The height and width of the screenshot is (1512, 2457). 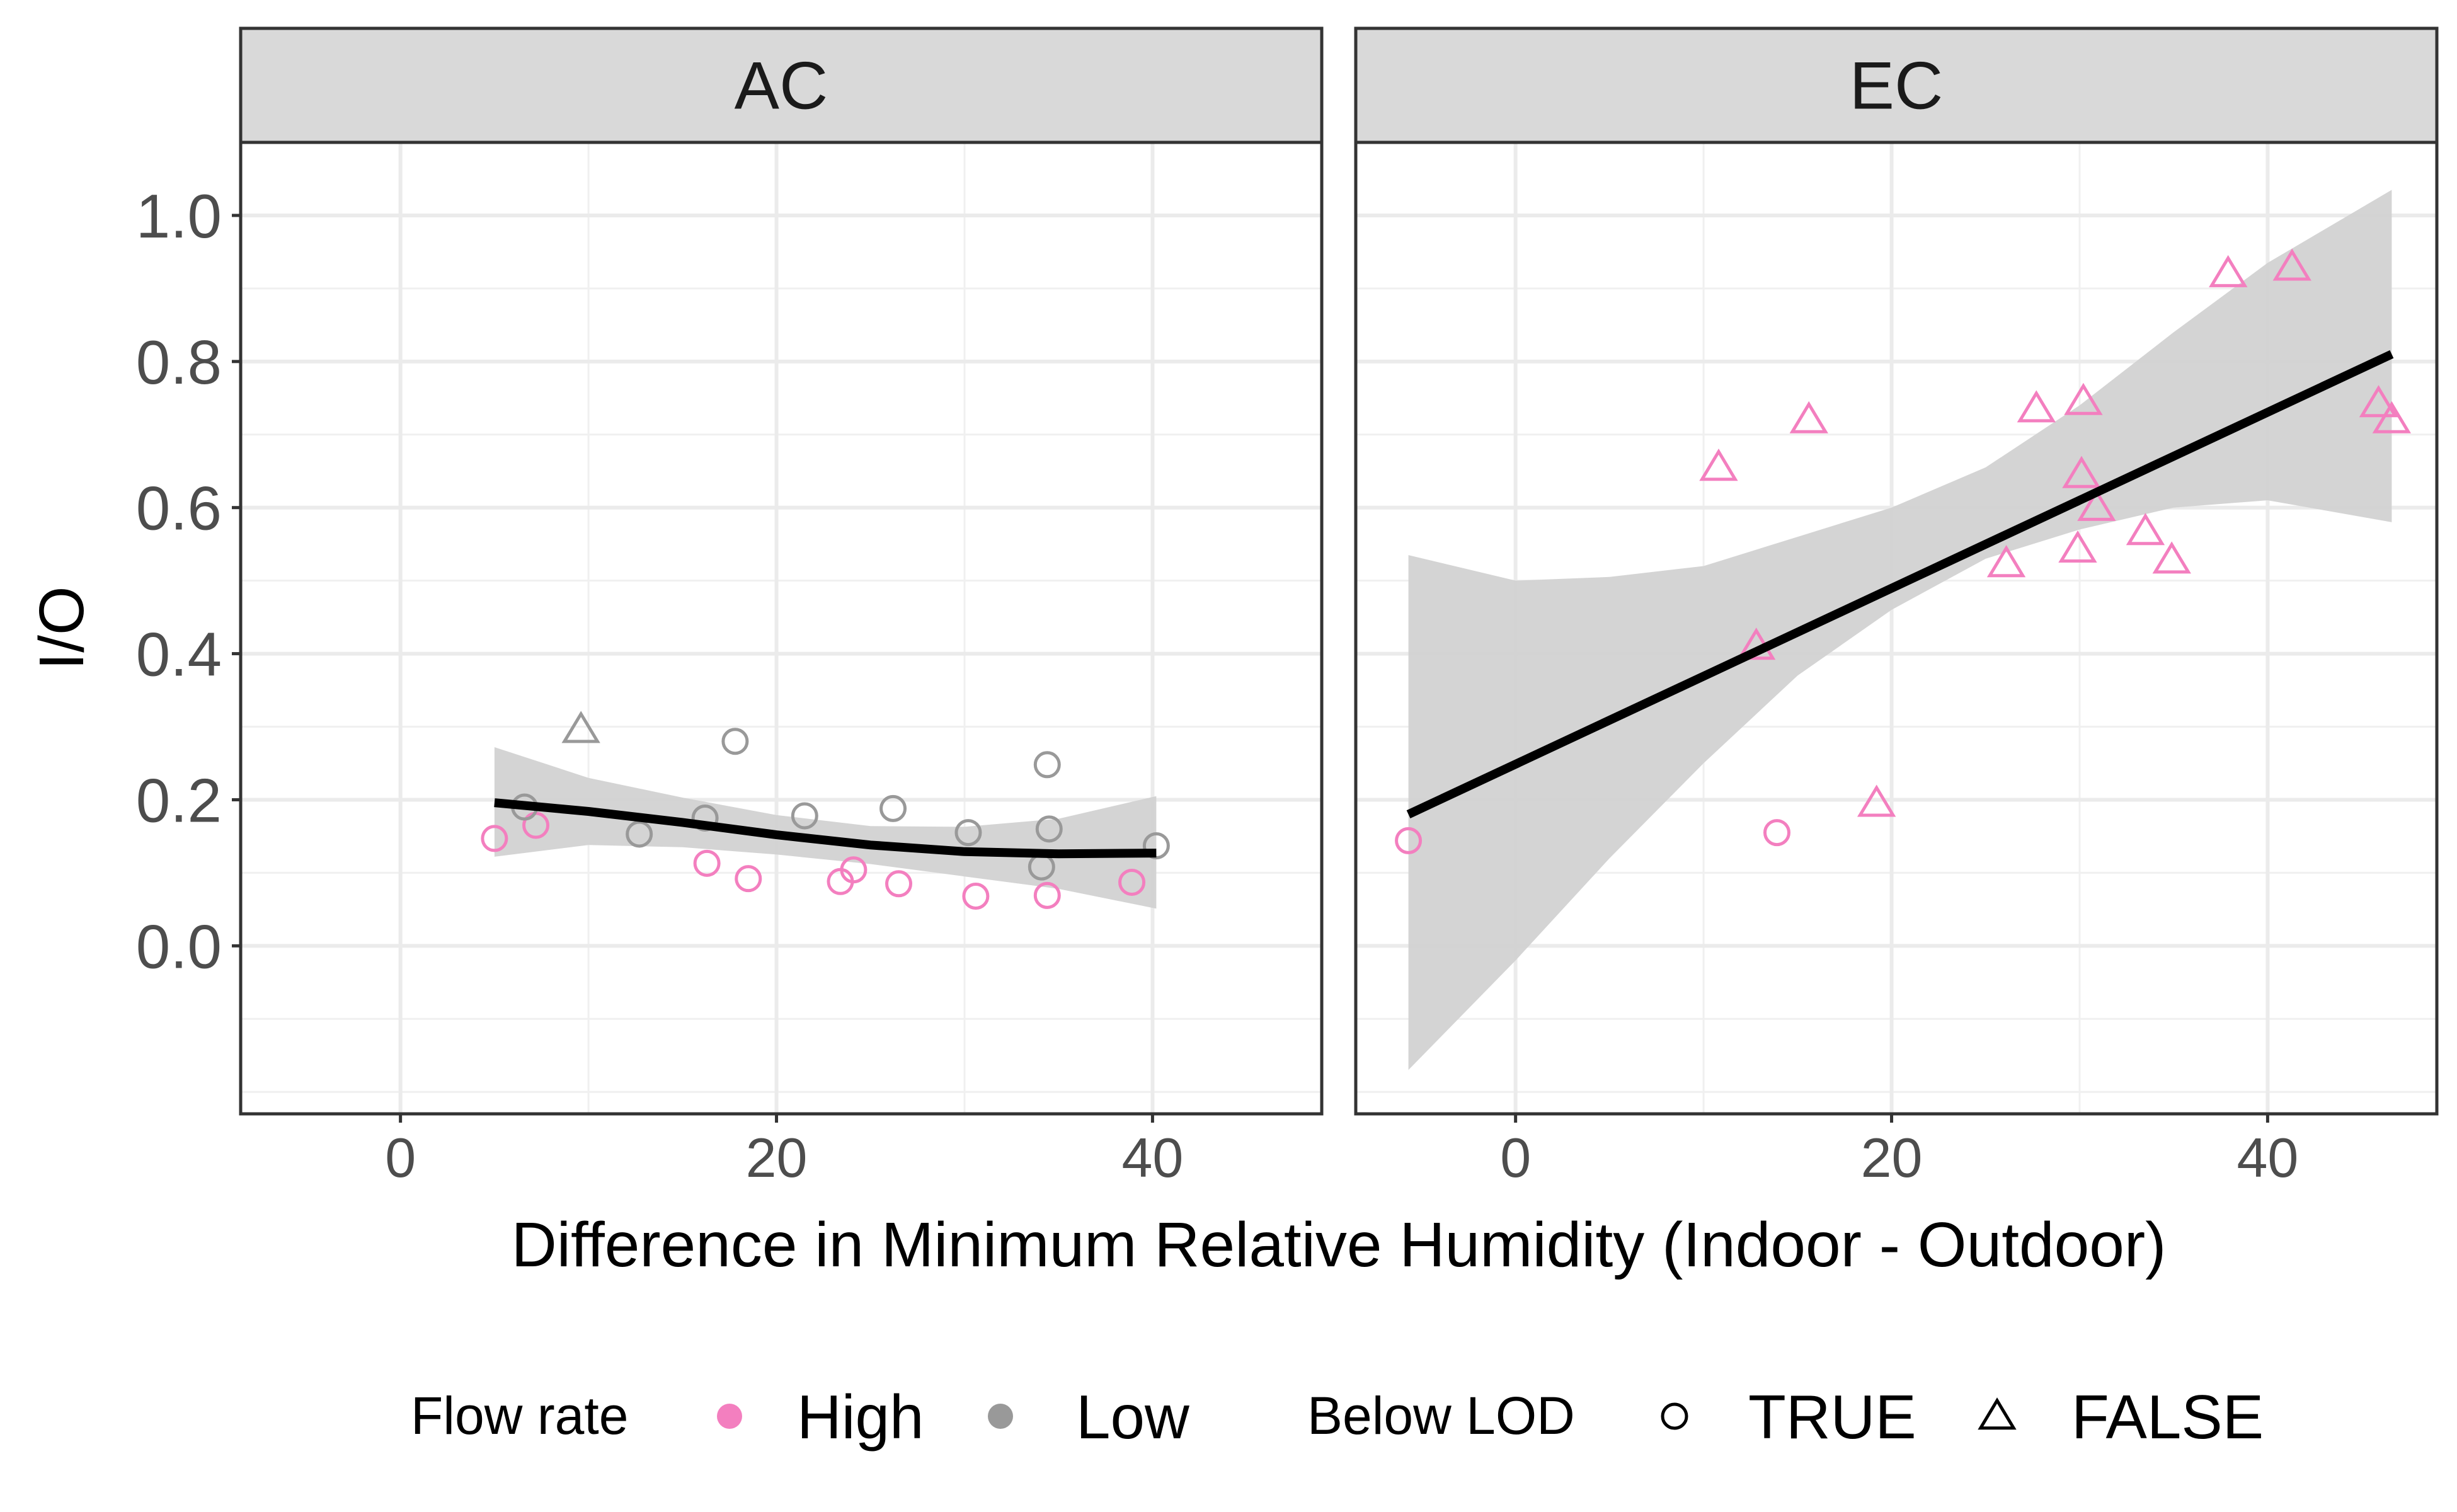 What do you see at coordinates (179, 946) in the screenshot?
I see `y-tick-label: 0.0` at bounding box center [179, 946].